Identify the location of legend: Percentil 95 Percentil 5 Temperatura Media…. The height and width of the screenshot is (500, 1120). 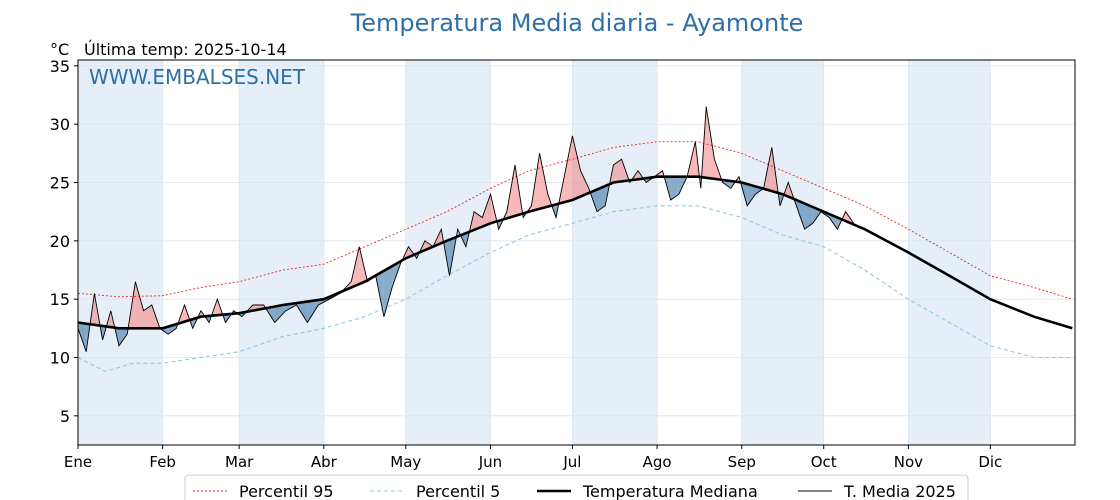
(576, 487).